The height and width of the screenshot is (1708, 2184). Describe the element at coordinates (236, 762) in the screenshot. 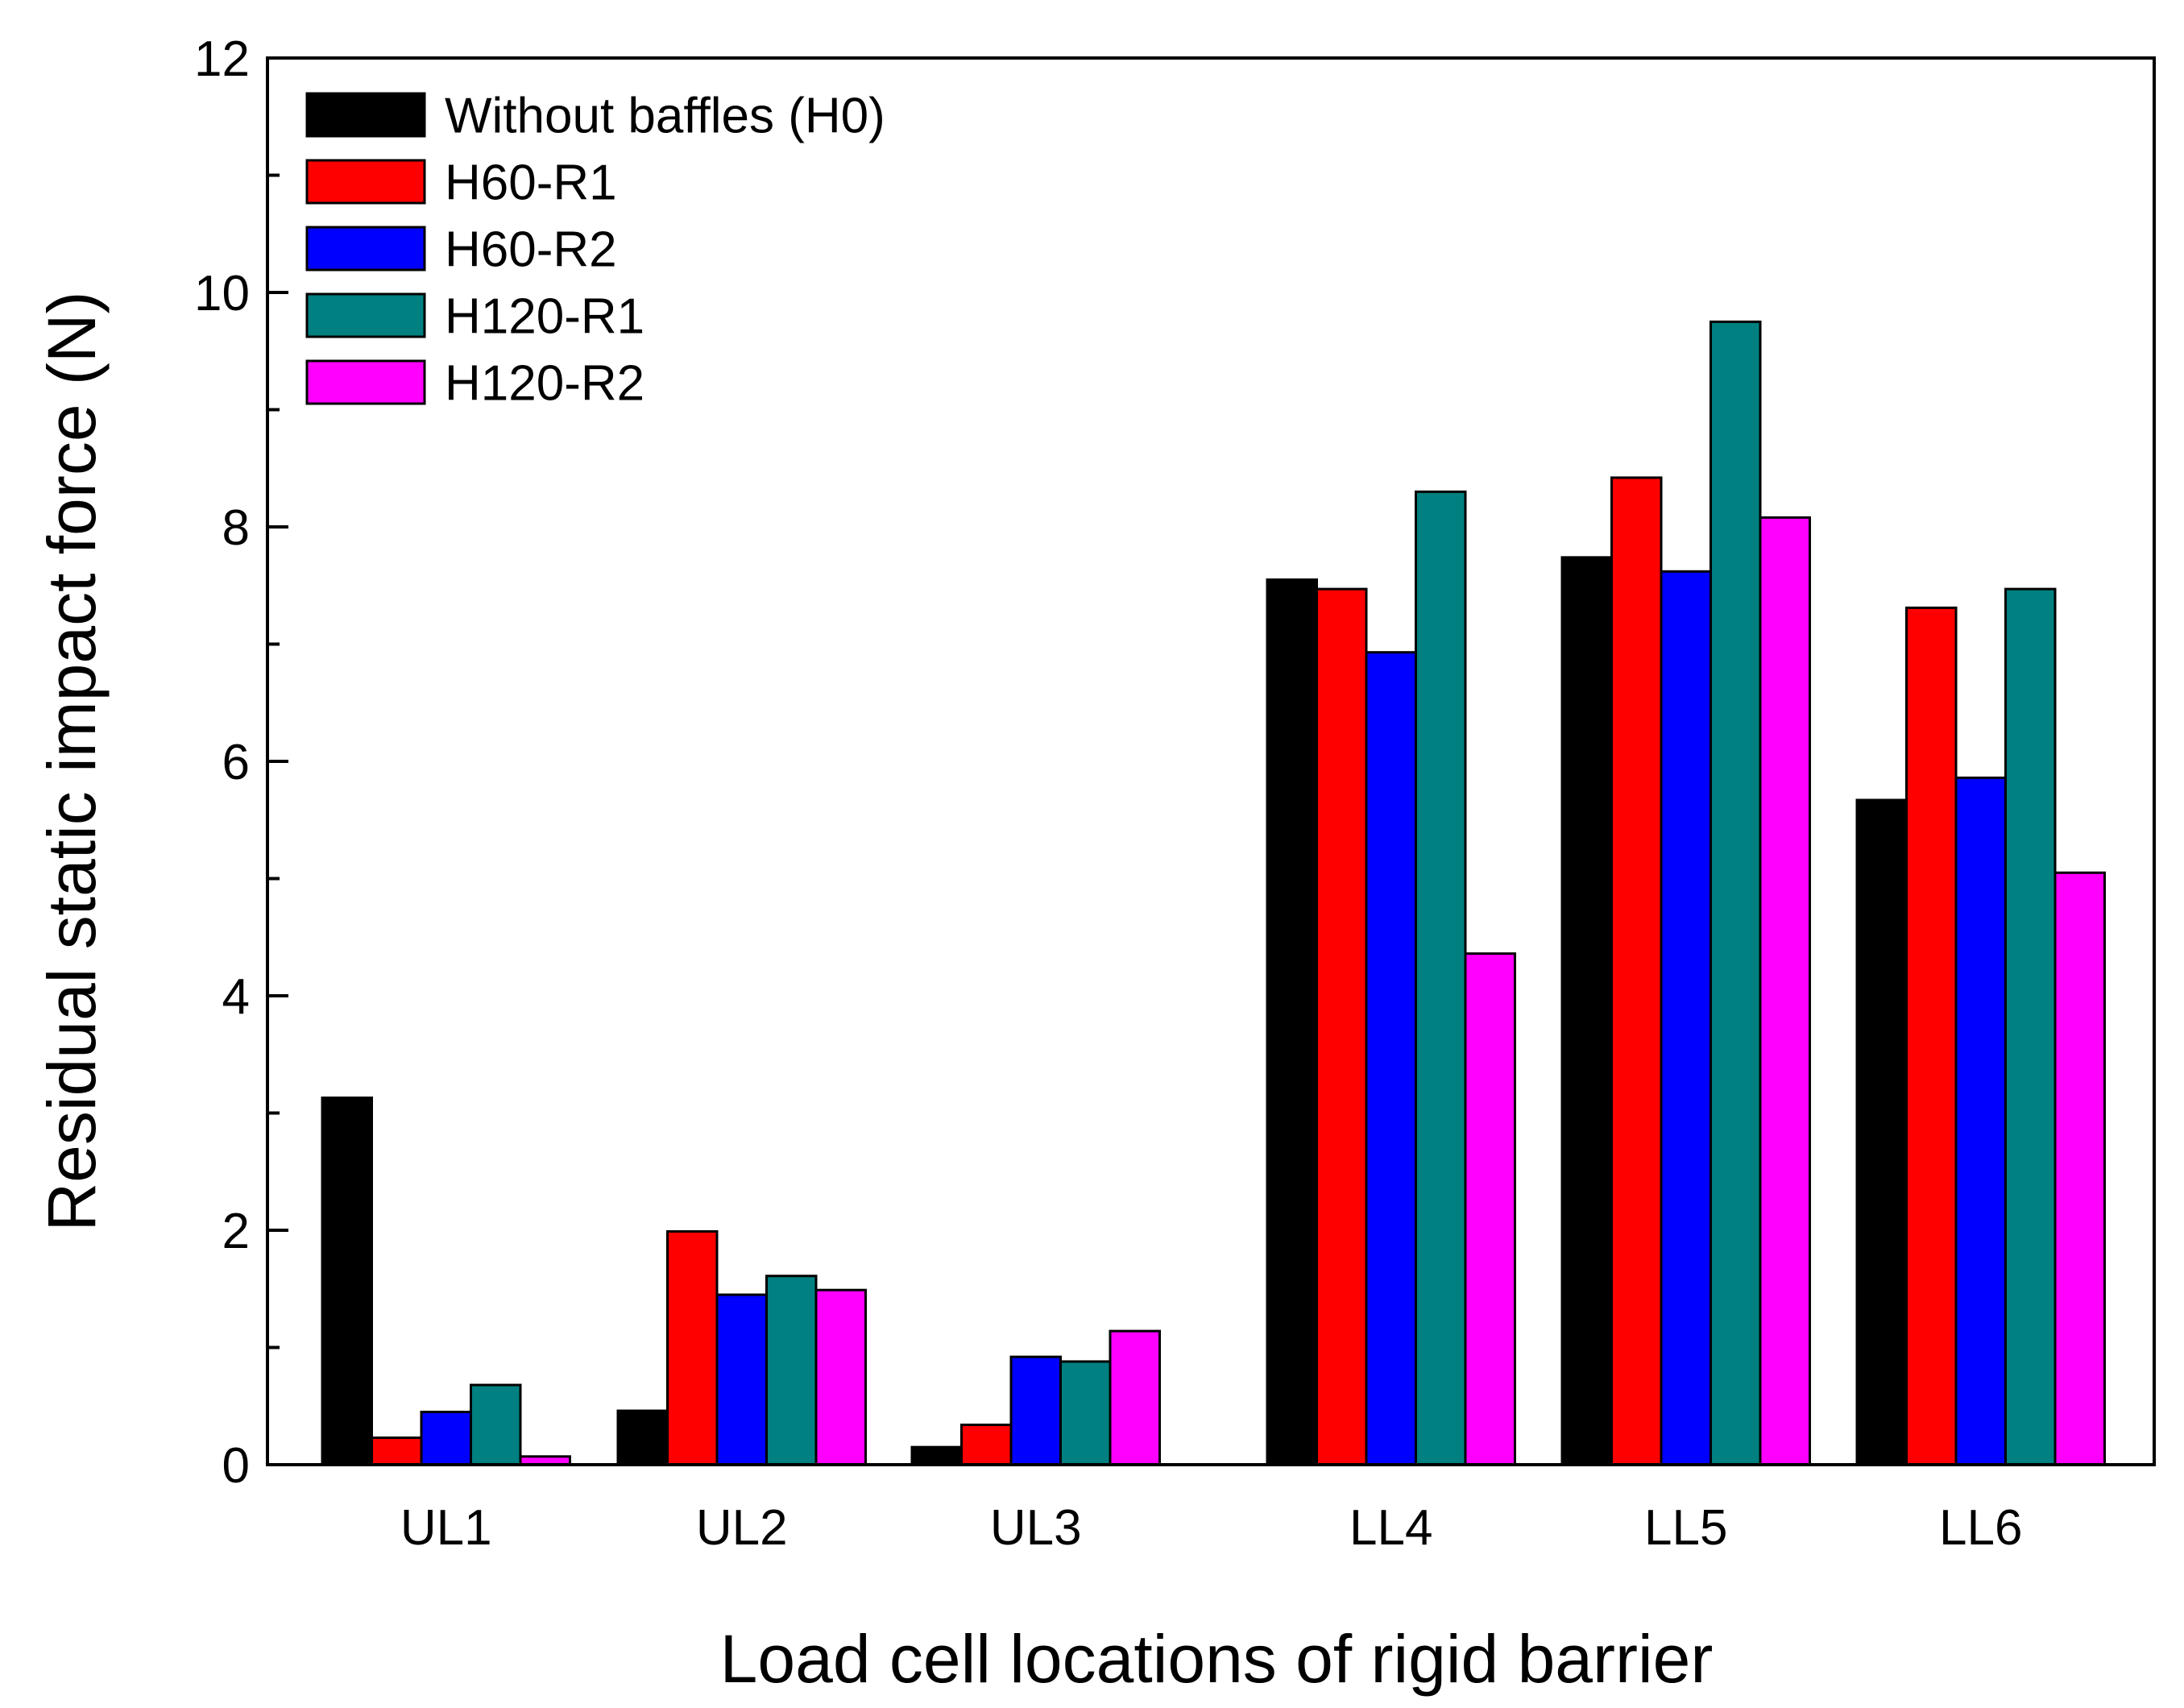

I see `y-tick-label: 6` at that location.